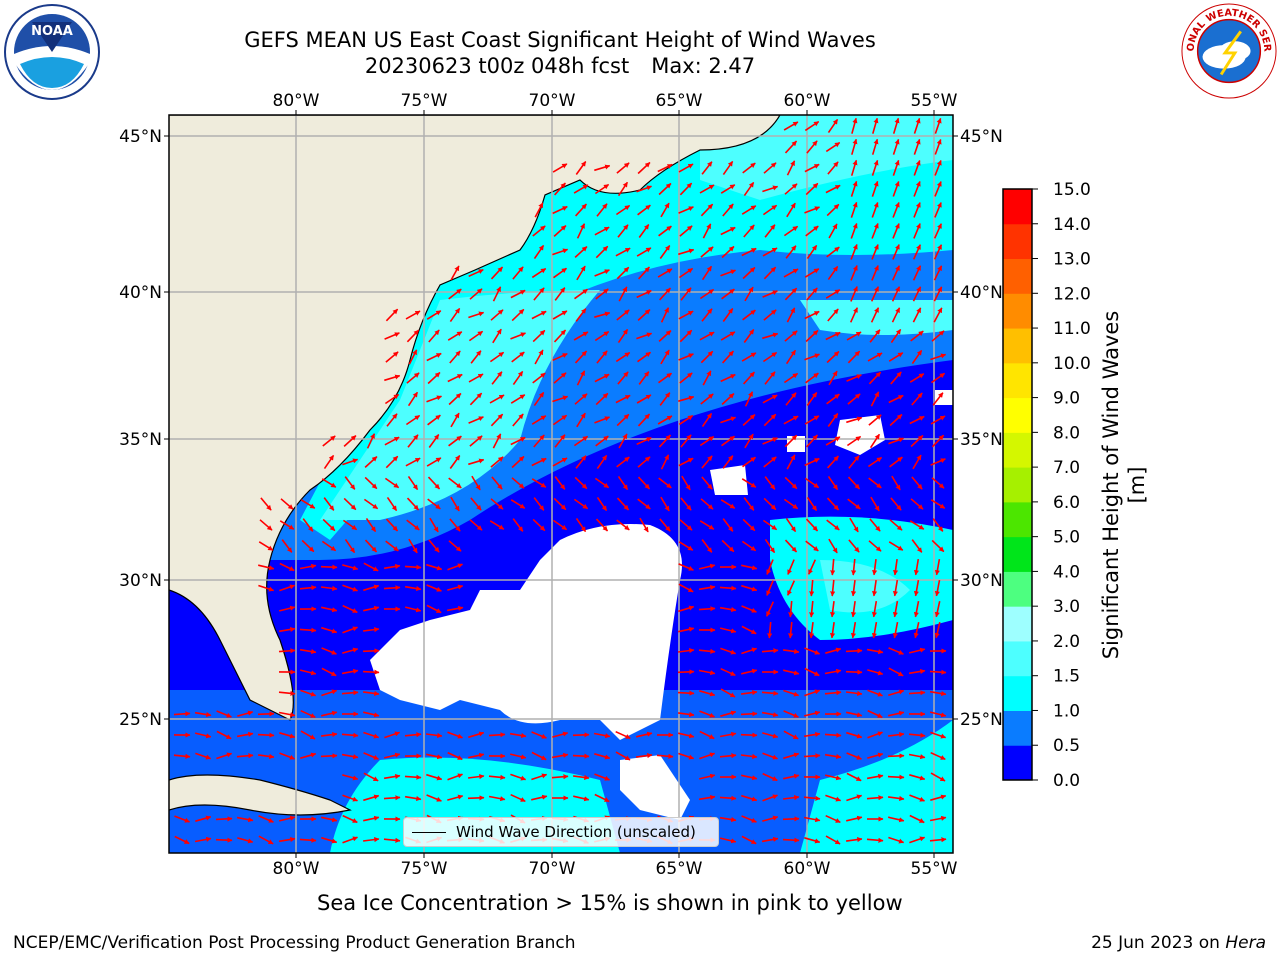 This screenshot has width=1280, height=960. I want to click on colorbar-tick-label: 5.0, so click(1066, 538).